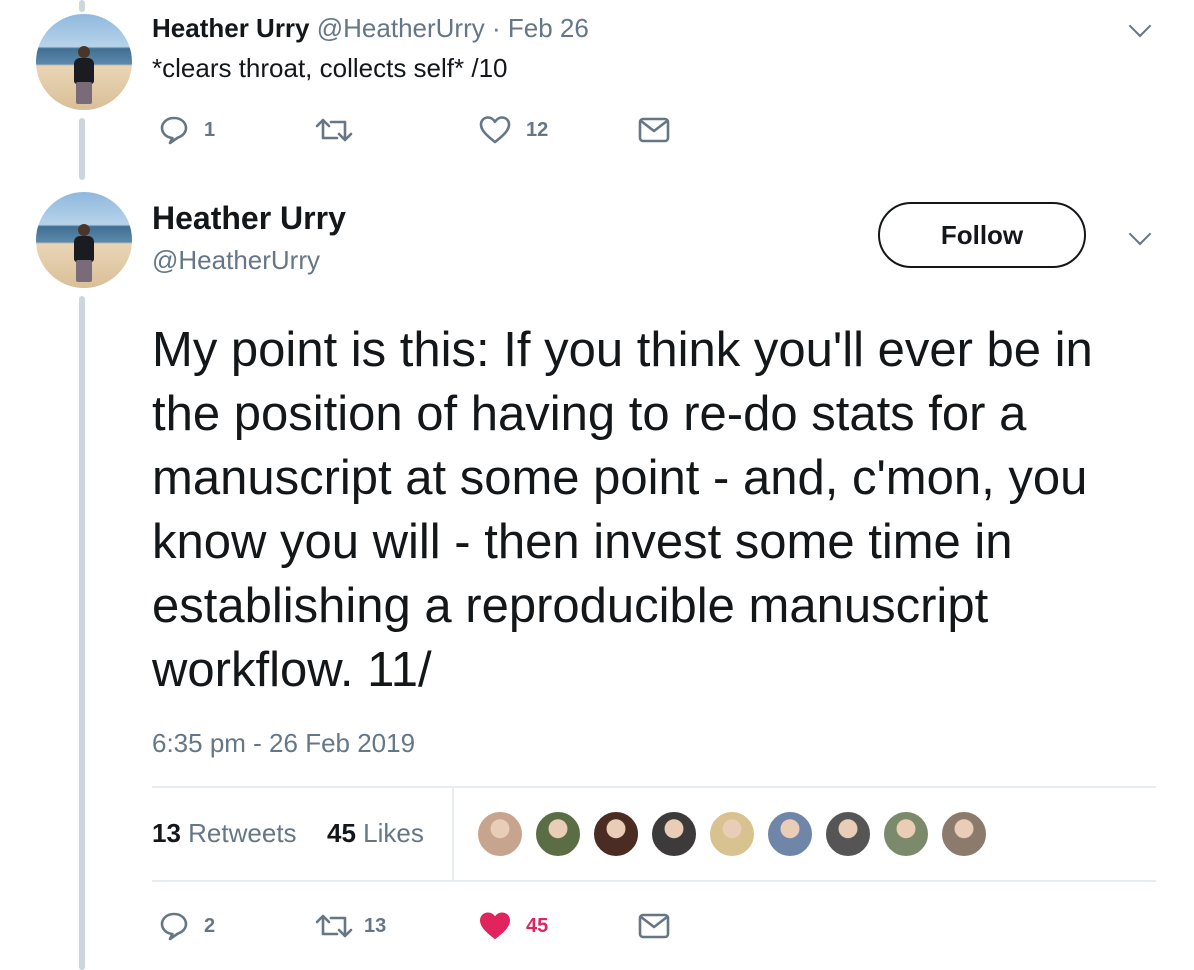  I want to click on reply-button: 2, so click(186, 926).